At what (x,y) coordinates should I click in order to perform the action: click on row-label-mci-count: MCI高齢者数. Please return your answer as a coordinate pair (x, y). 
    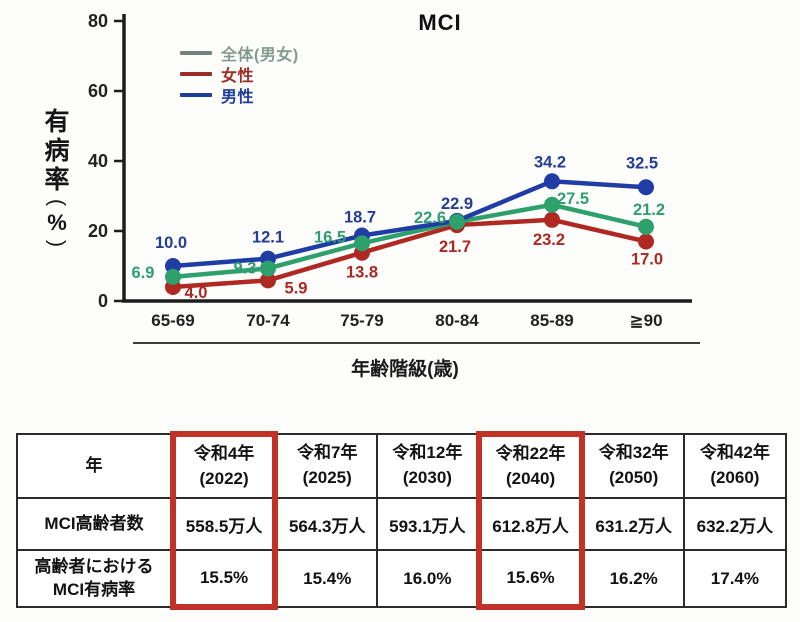
    Looking at the image, I should click on (95, 524).